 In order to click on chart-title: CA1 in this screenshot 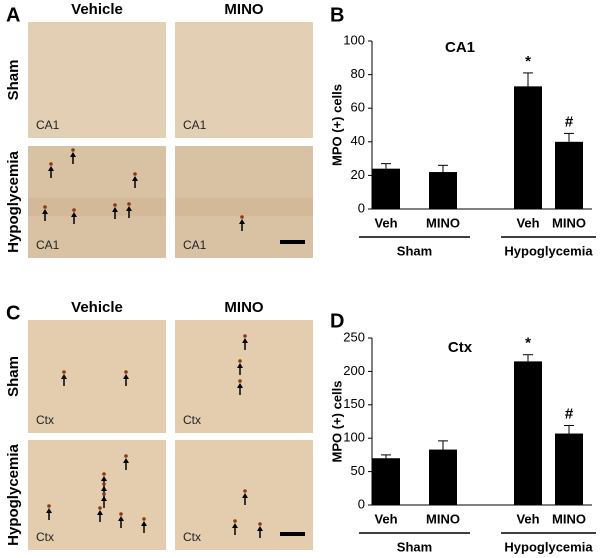, I will do `click(460, 47)`.